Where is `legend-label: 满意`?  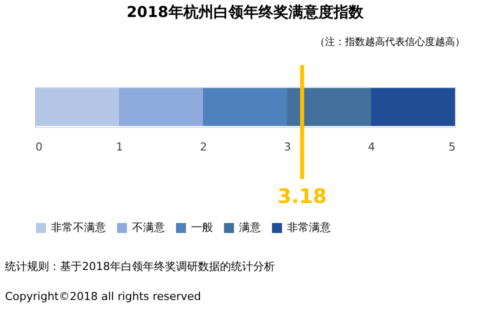
legend-label: 满意 is located at coordinates (250, 227).